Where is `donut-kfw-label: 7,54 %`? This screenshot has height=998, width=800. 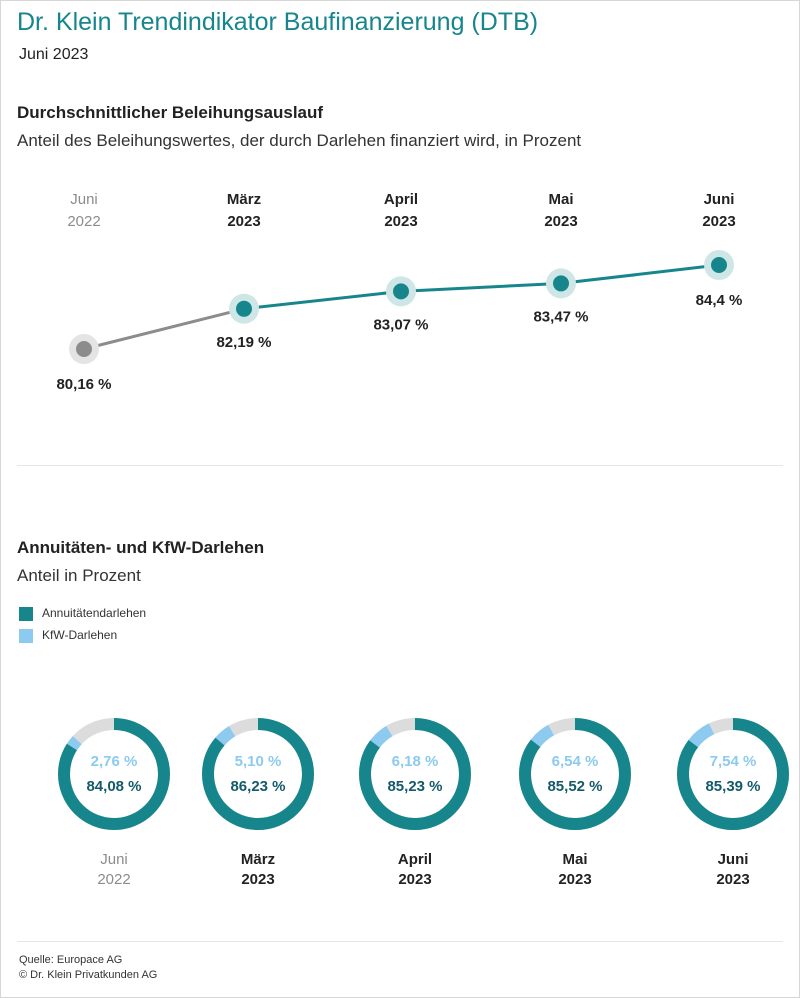 donut-kfw-label: 7,54 % is located at coordinates (733, 761).